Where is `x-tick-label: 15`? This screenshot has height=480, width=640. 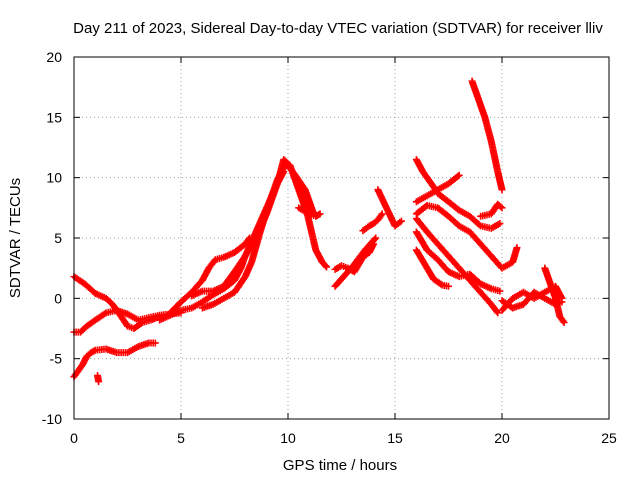
x-tick-label: 15 is located at coordinates (395, 438).